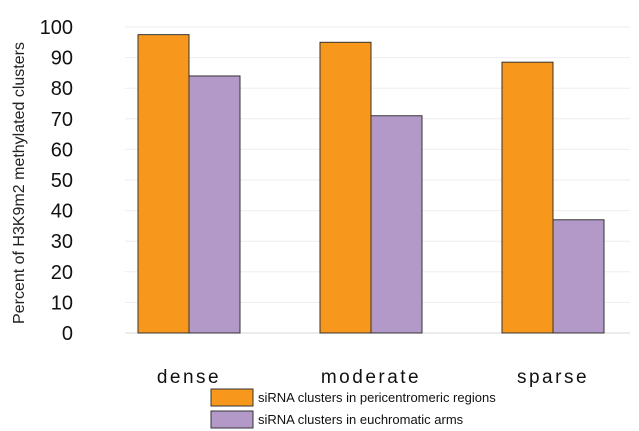 The image size is (639, 431). I want to click on legend-label-euchromatic: siRNA clusters in euchromatic arms, so click(361, 419).